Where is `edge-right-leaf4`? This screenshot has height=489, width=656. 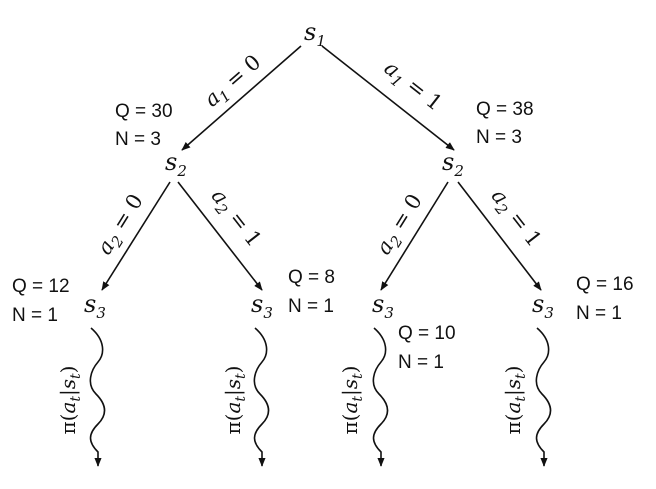 edge-right-leaf4 is located at coordinates (499, 236).